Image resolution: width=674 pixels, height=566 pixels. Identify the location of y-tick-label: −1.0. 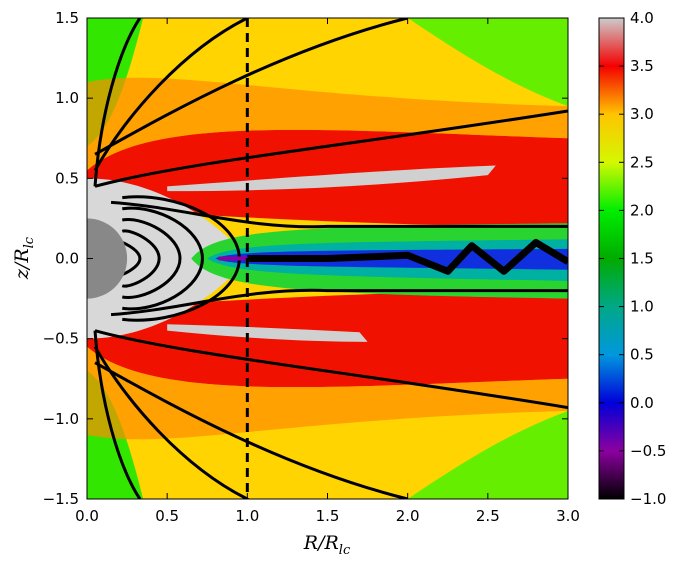
(61, 419).